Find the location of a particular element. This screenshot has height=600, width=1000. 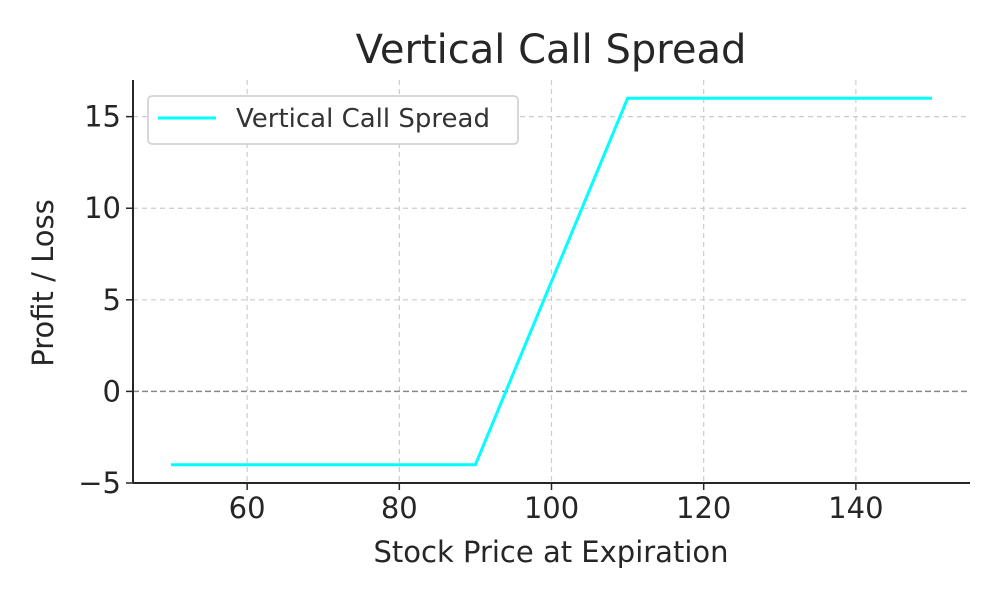

y-tick-label: 0 is located at coordinates (112, 391).